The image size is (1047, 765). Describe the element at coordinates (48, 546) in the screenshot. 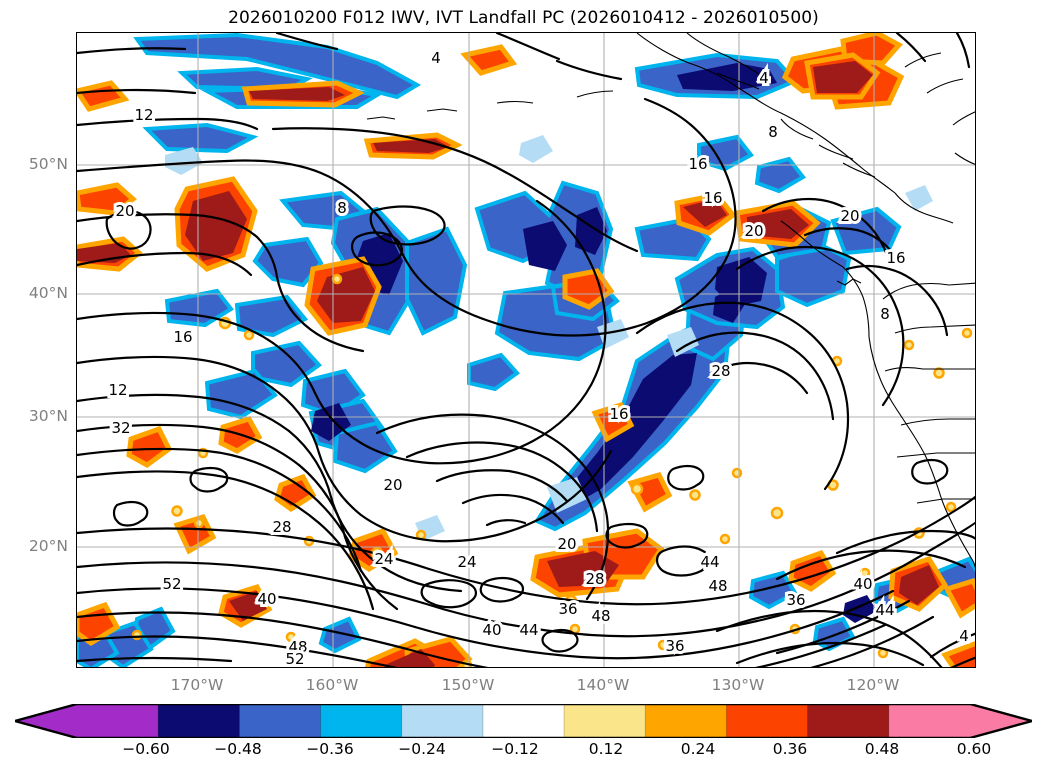

I see `ytick-label-20n: 20°N` at that location.